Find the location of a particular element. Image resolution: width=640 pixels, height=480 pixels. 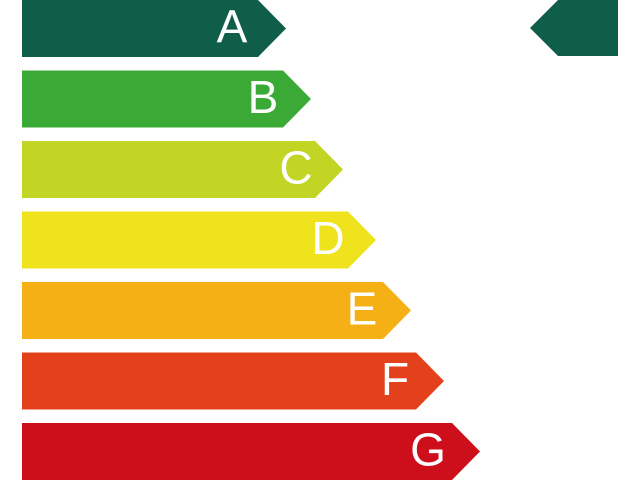

rating-letter: G is located at coordinates (428, 450).